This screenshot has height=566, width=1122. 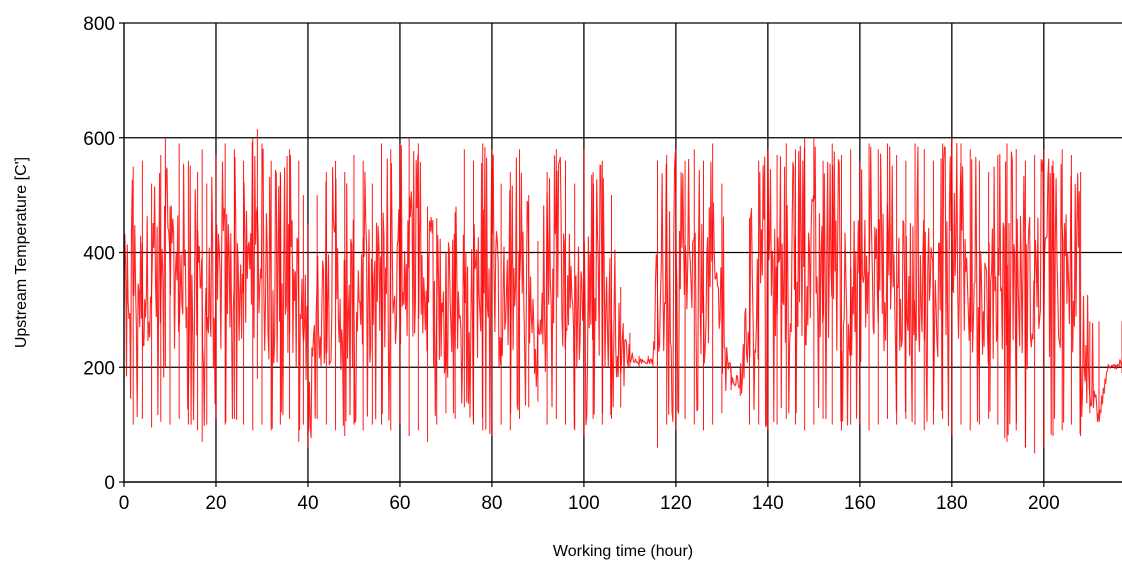 I want to click on y-tick-label: 200, so click(x=99, y=368).